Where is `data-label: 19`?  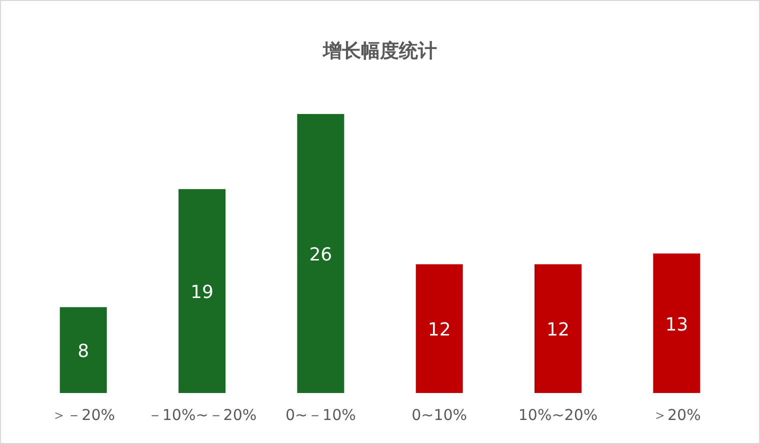 data-label: 19 is located at coordinates (202, 293).